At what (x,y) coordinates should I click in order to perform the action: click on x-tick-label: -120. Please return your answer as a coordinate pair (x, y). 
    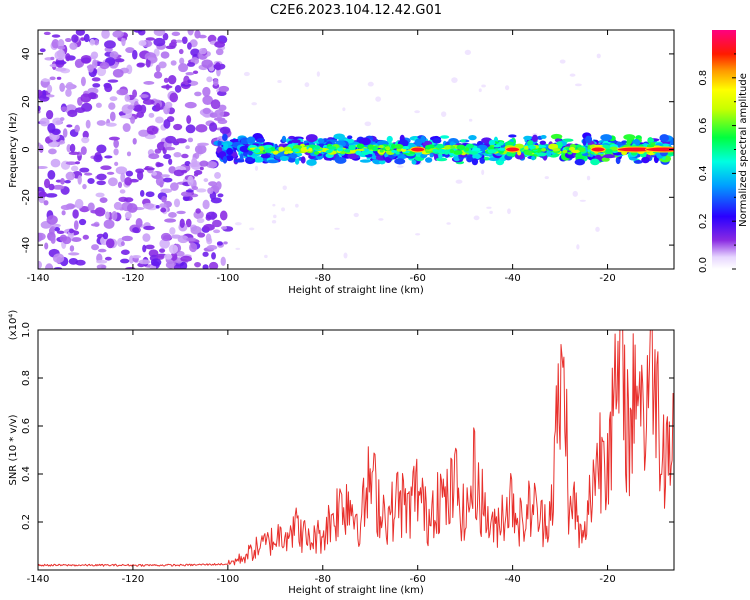
    Looking at the image, I should click on (133, 278).